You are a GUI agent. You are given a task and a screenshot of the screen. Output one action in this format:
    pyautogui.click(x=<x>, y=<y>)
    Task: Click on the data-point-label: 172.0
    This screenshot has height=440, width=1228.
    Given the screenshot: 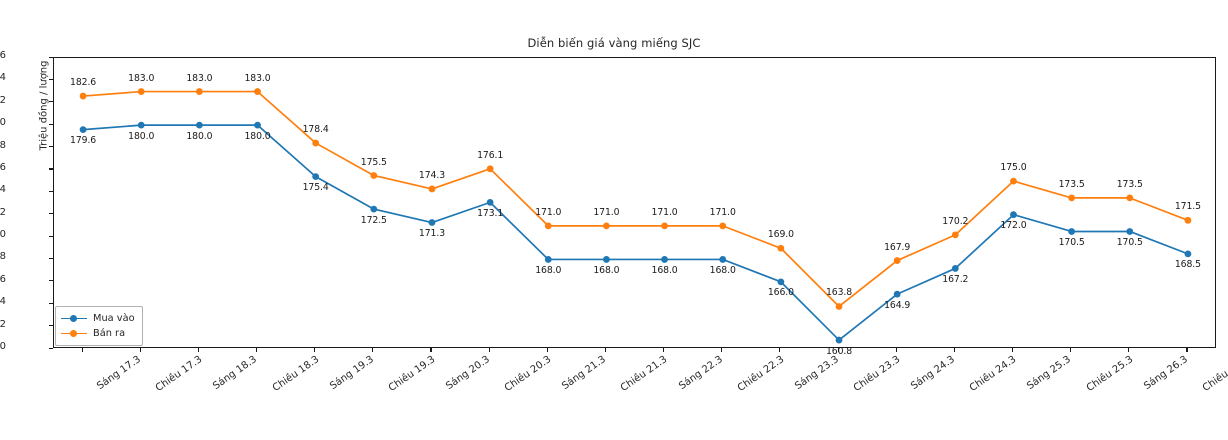 What is the action you would take?
    pyautogui.click(x=1013, y=226)
    